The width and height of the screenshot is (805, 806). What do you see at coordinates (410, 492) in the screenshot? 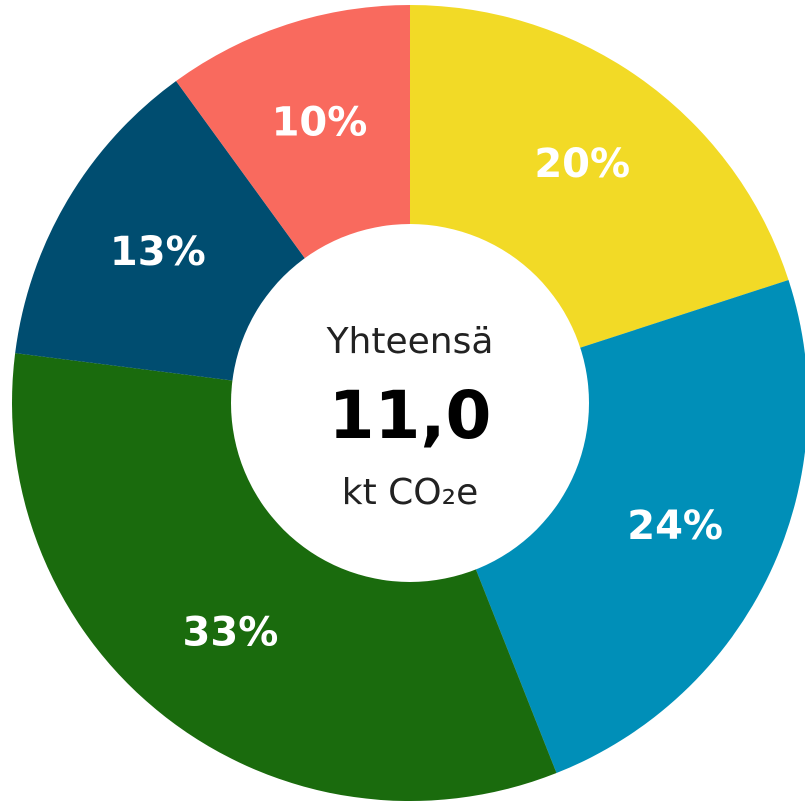
I see `center-unit: kt CO₂e` at bounding box center [410, 492].